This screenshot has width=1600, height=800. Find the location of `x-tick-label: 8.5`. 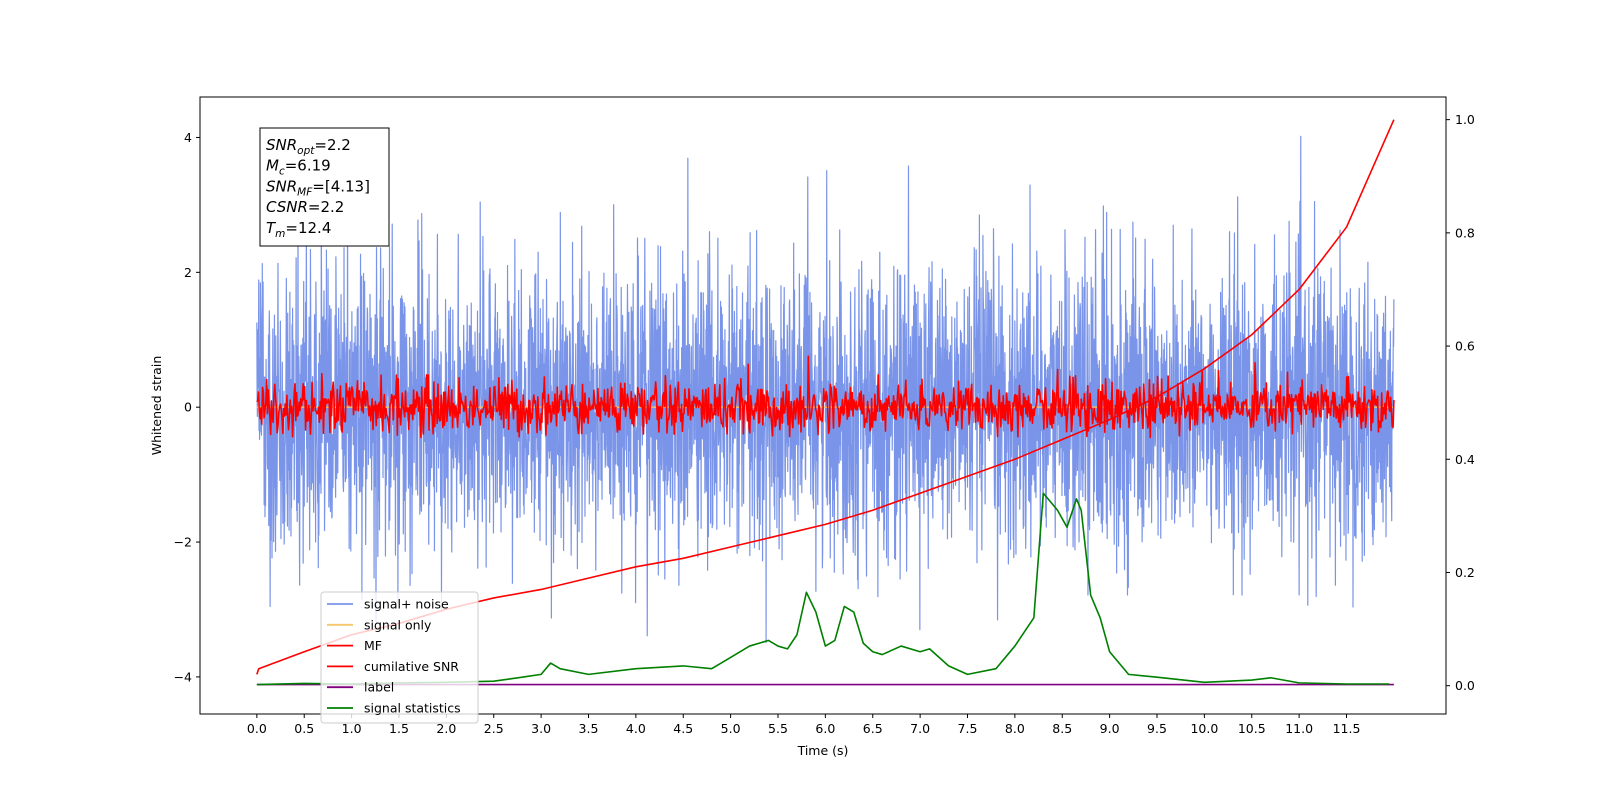

x-tick-label: 8.5 is located at coordinates (1062, 728).